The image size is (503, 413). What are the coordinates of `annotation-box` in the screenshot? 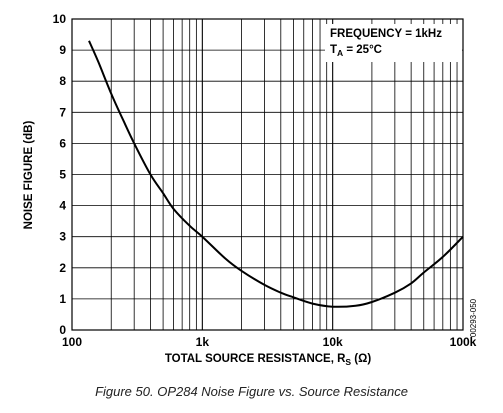 It's located at (393, 43).